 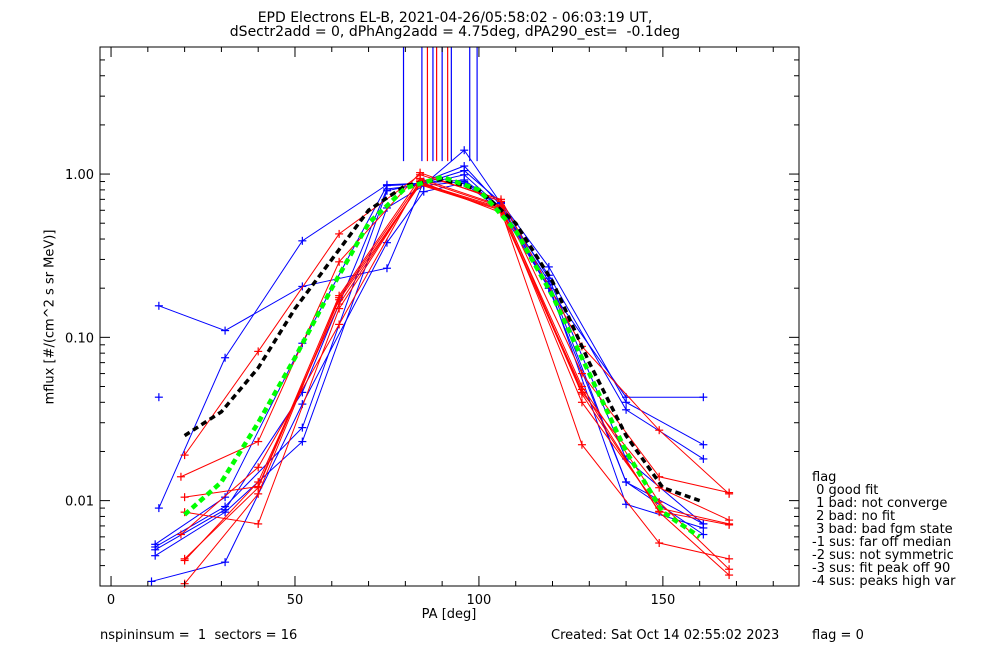 What do you see at coordinates (883, 555) in the screenshot?
I see `legend-item: -2 sus: not symmetric` at bounding box center [883, 555].